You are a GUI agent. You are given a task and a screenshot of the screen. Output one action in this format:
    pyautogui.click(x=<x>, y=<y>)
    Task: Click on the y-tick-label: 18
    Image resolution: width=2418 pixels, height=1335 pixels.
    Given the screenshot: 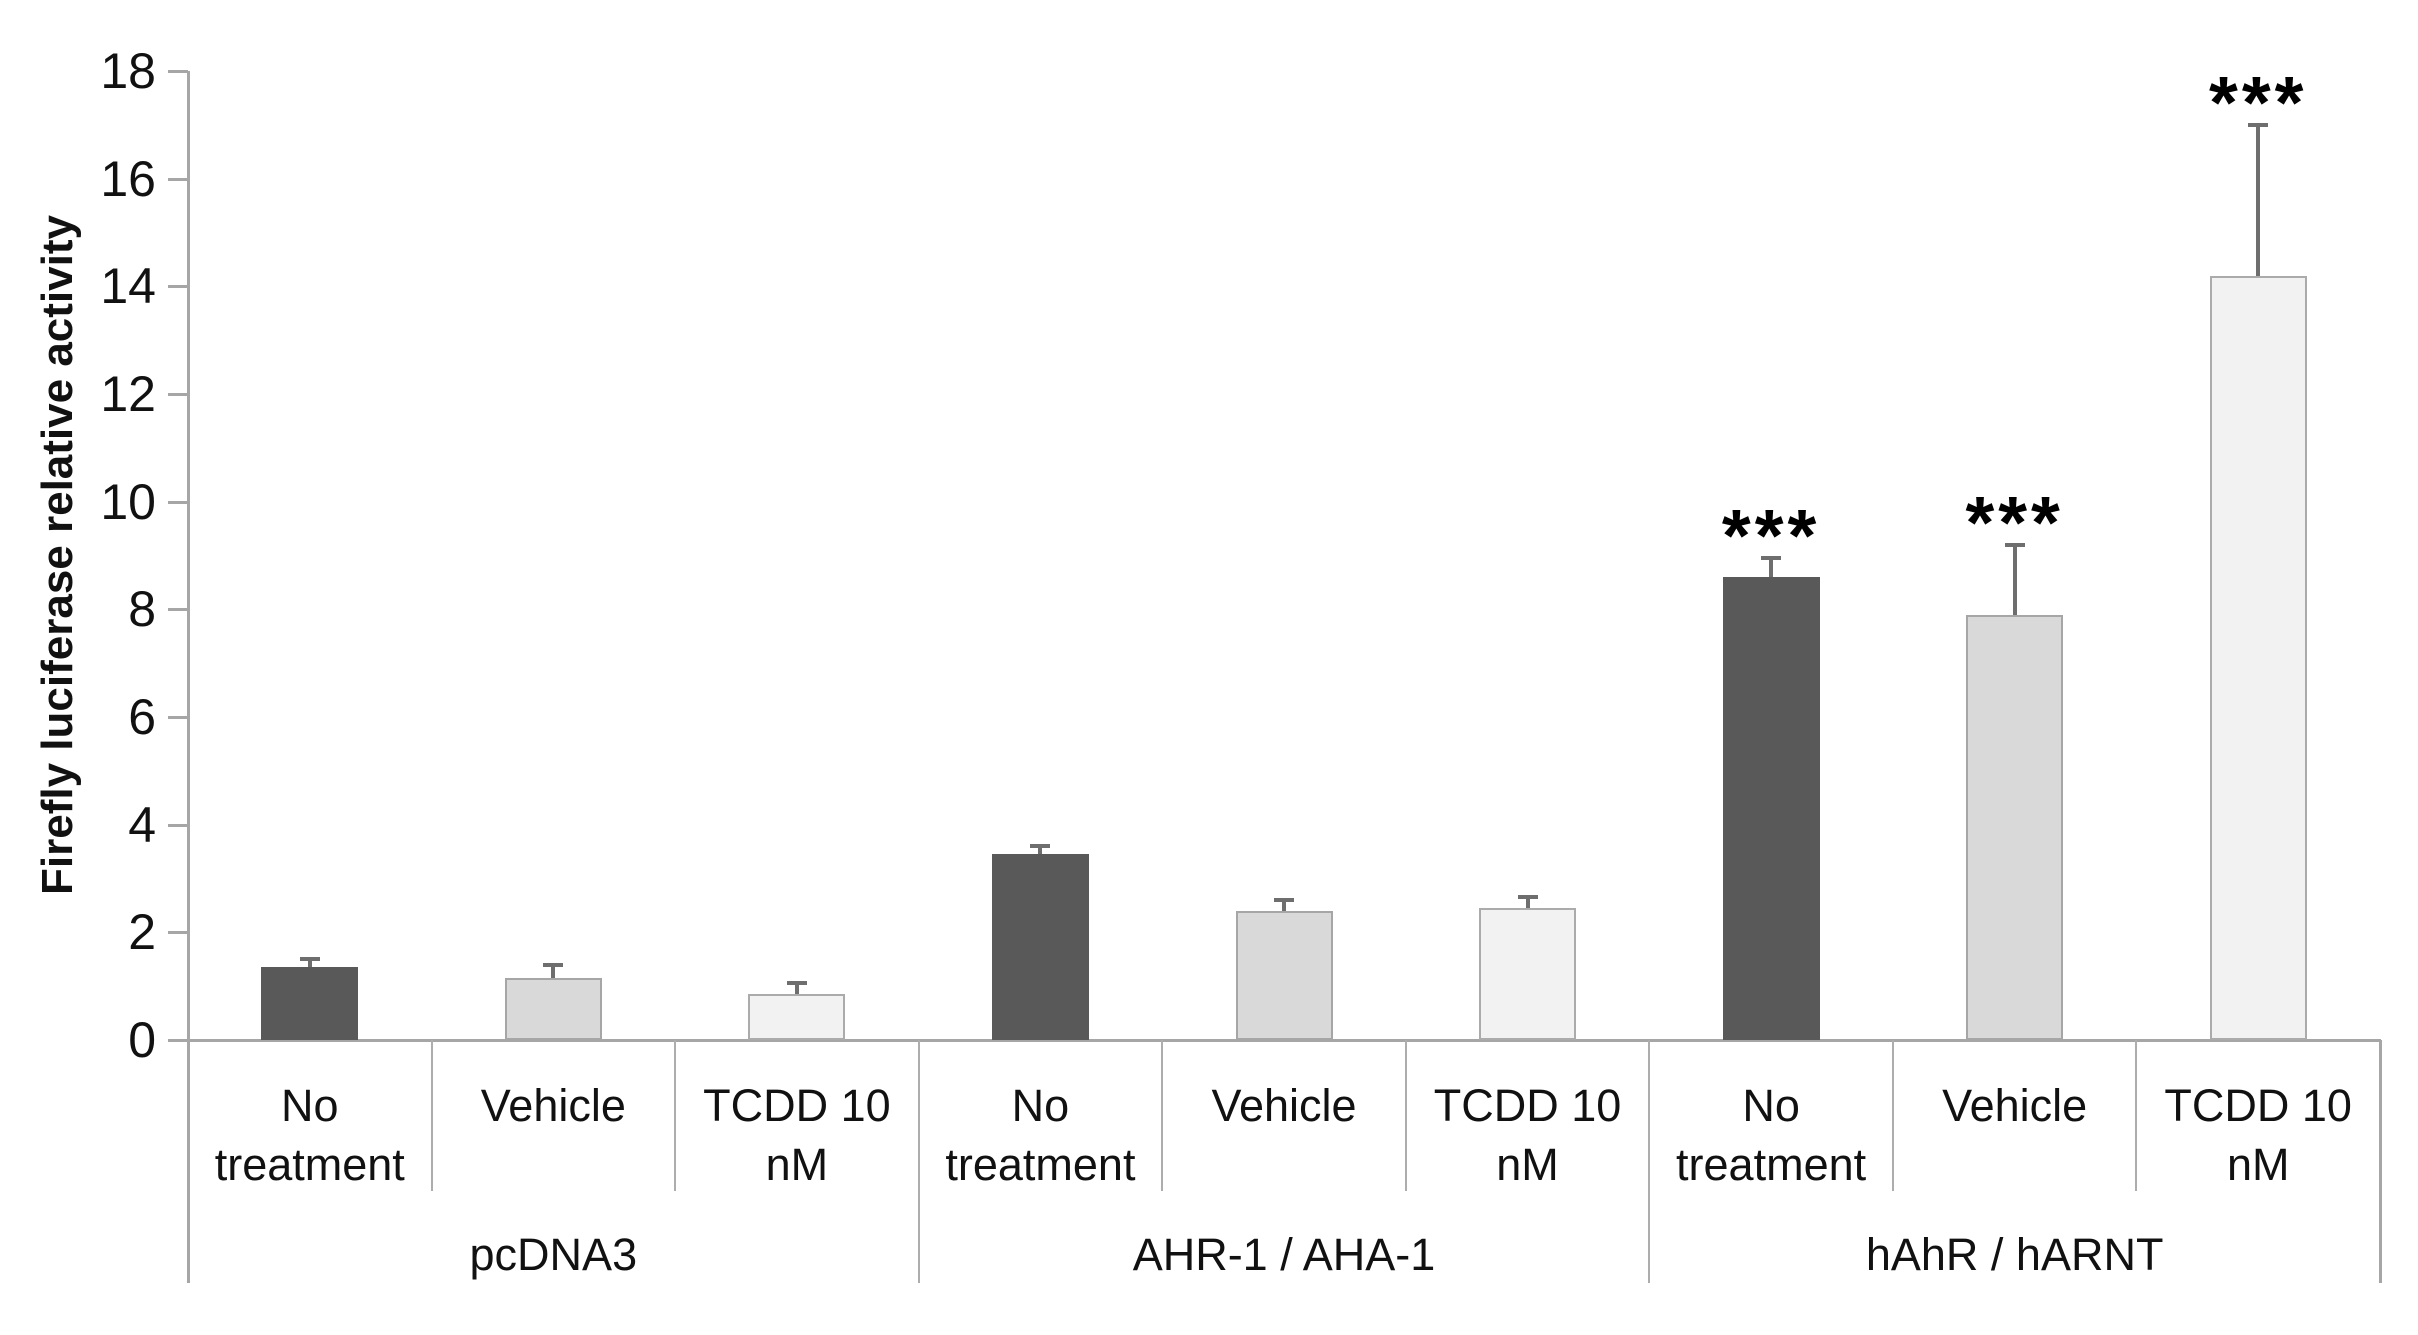 What is the action you would take?
    pyautogui.click(x=128, y=71)
    